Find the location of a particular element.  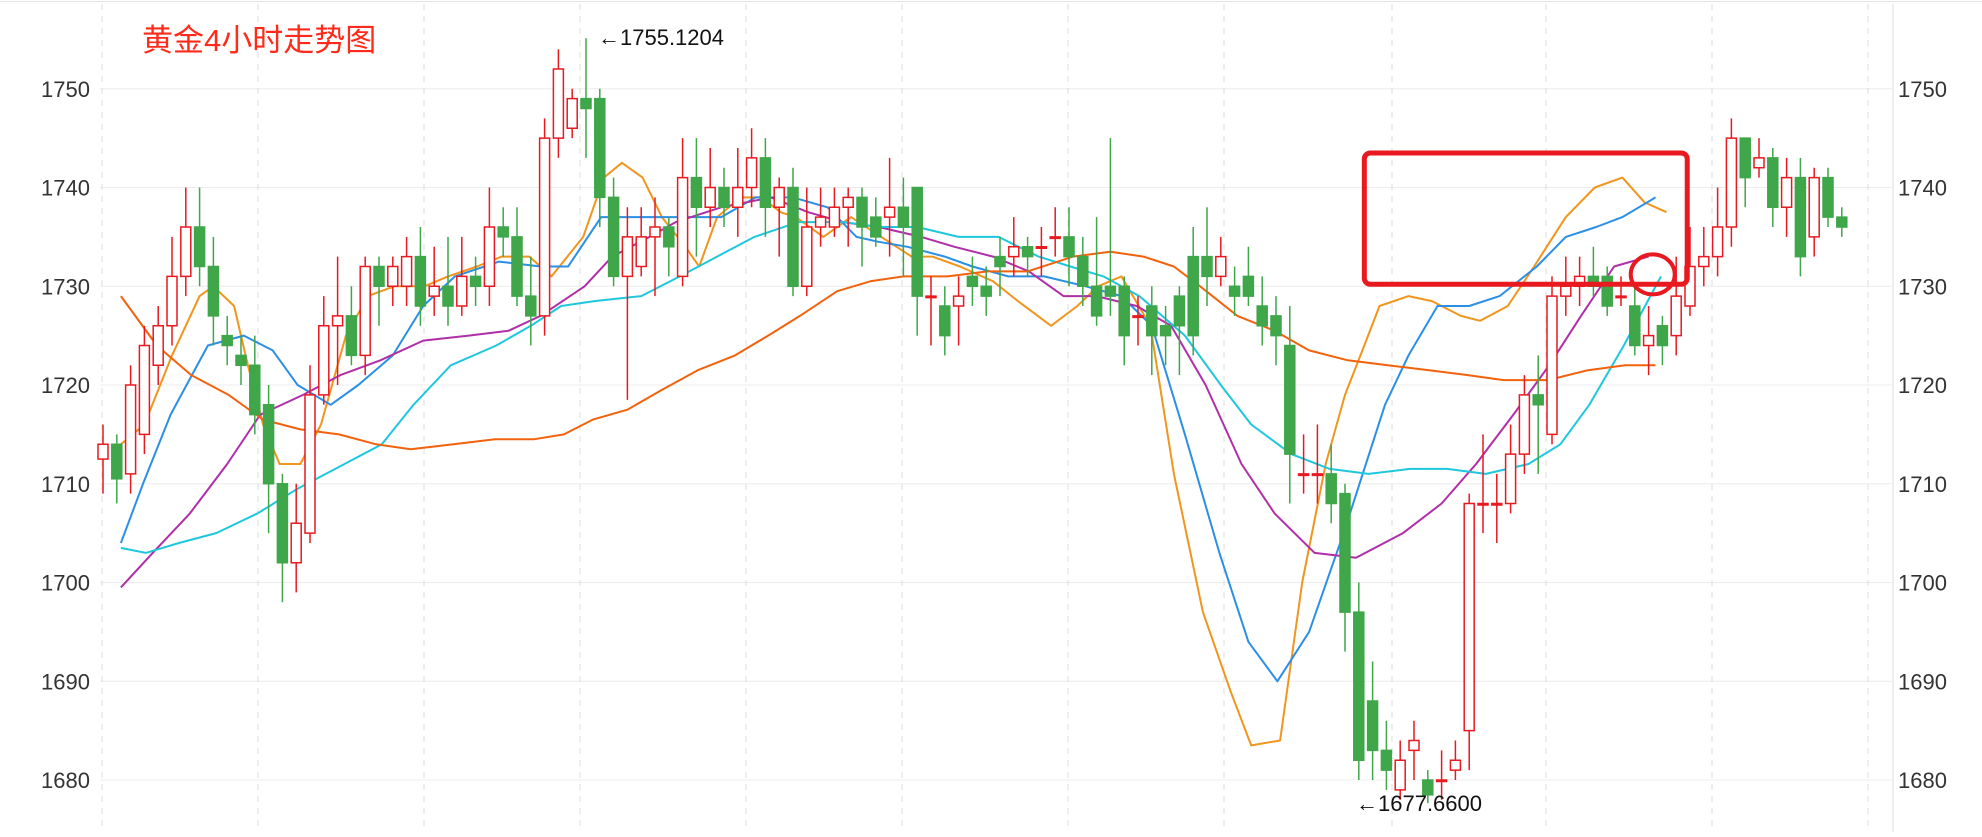

y-tick-label-right: 1720 is located at coordinates (1922, 385).